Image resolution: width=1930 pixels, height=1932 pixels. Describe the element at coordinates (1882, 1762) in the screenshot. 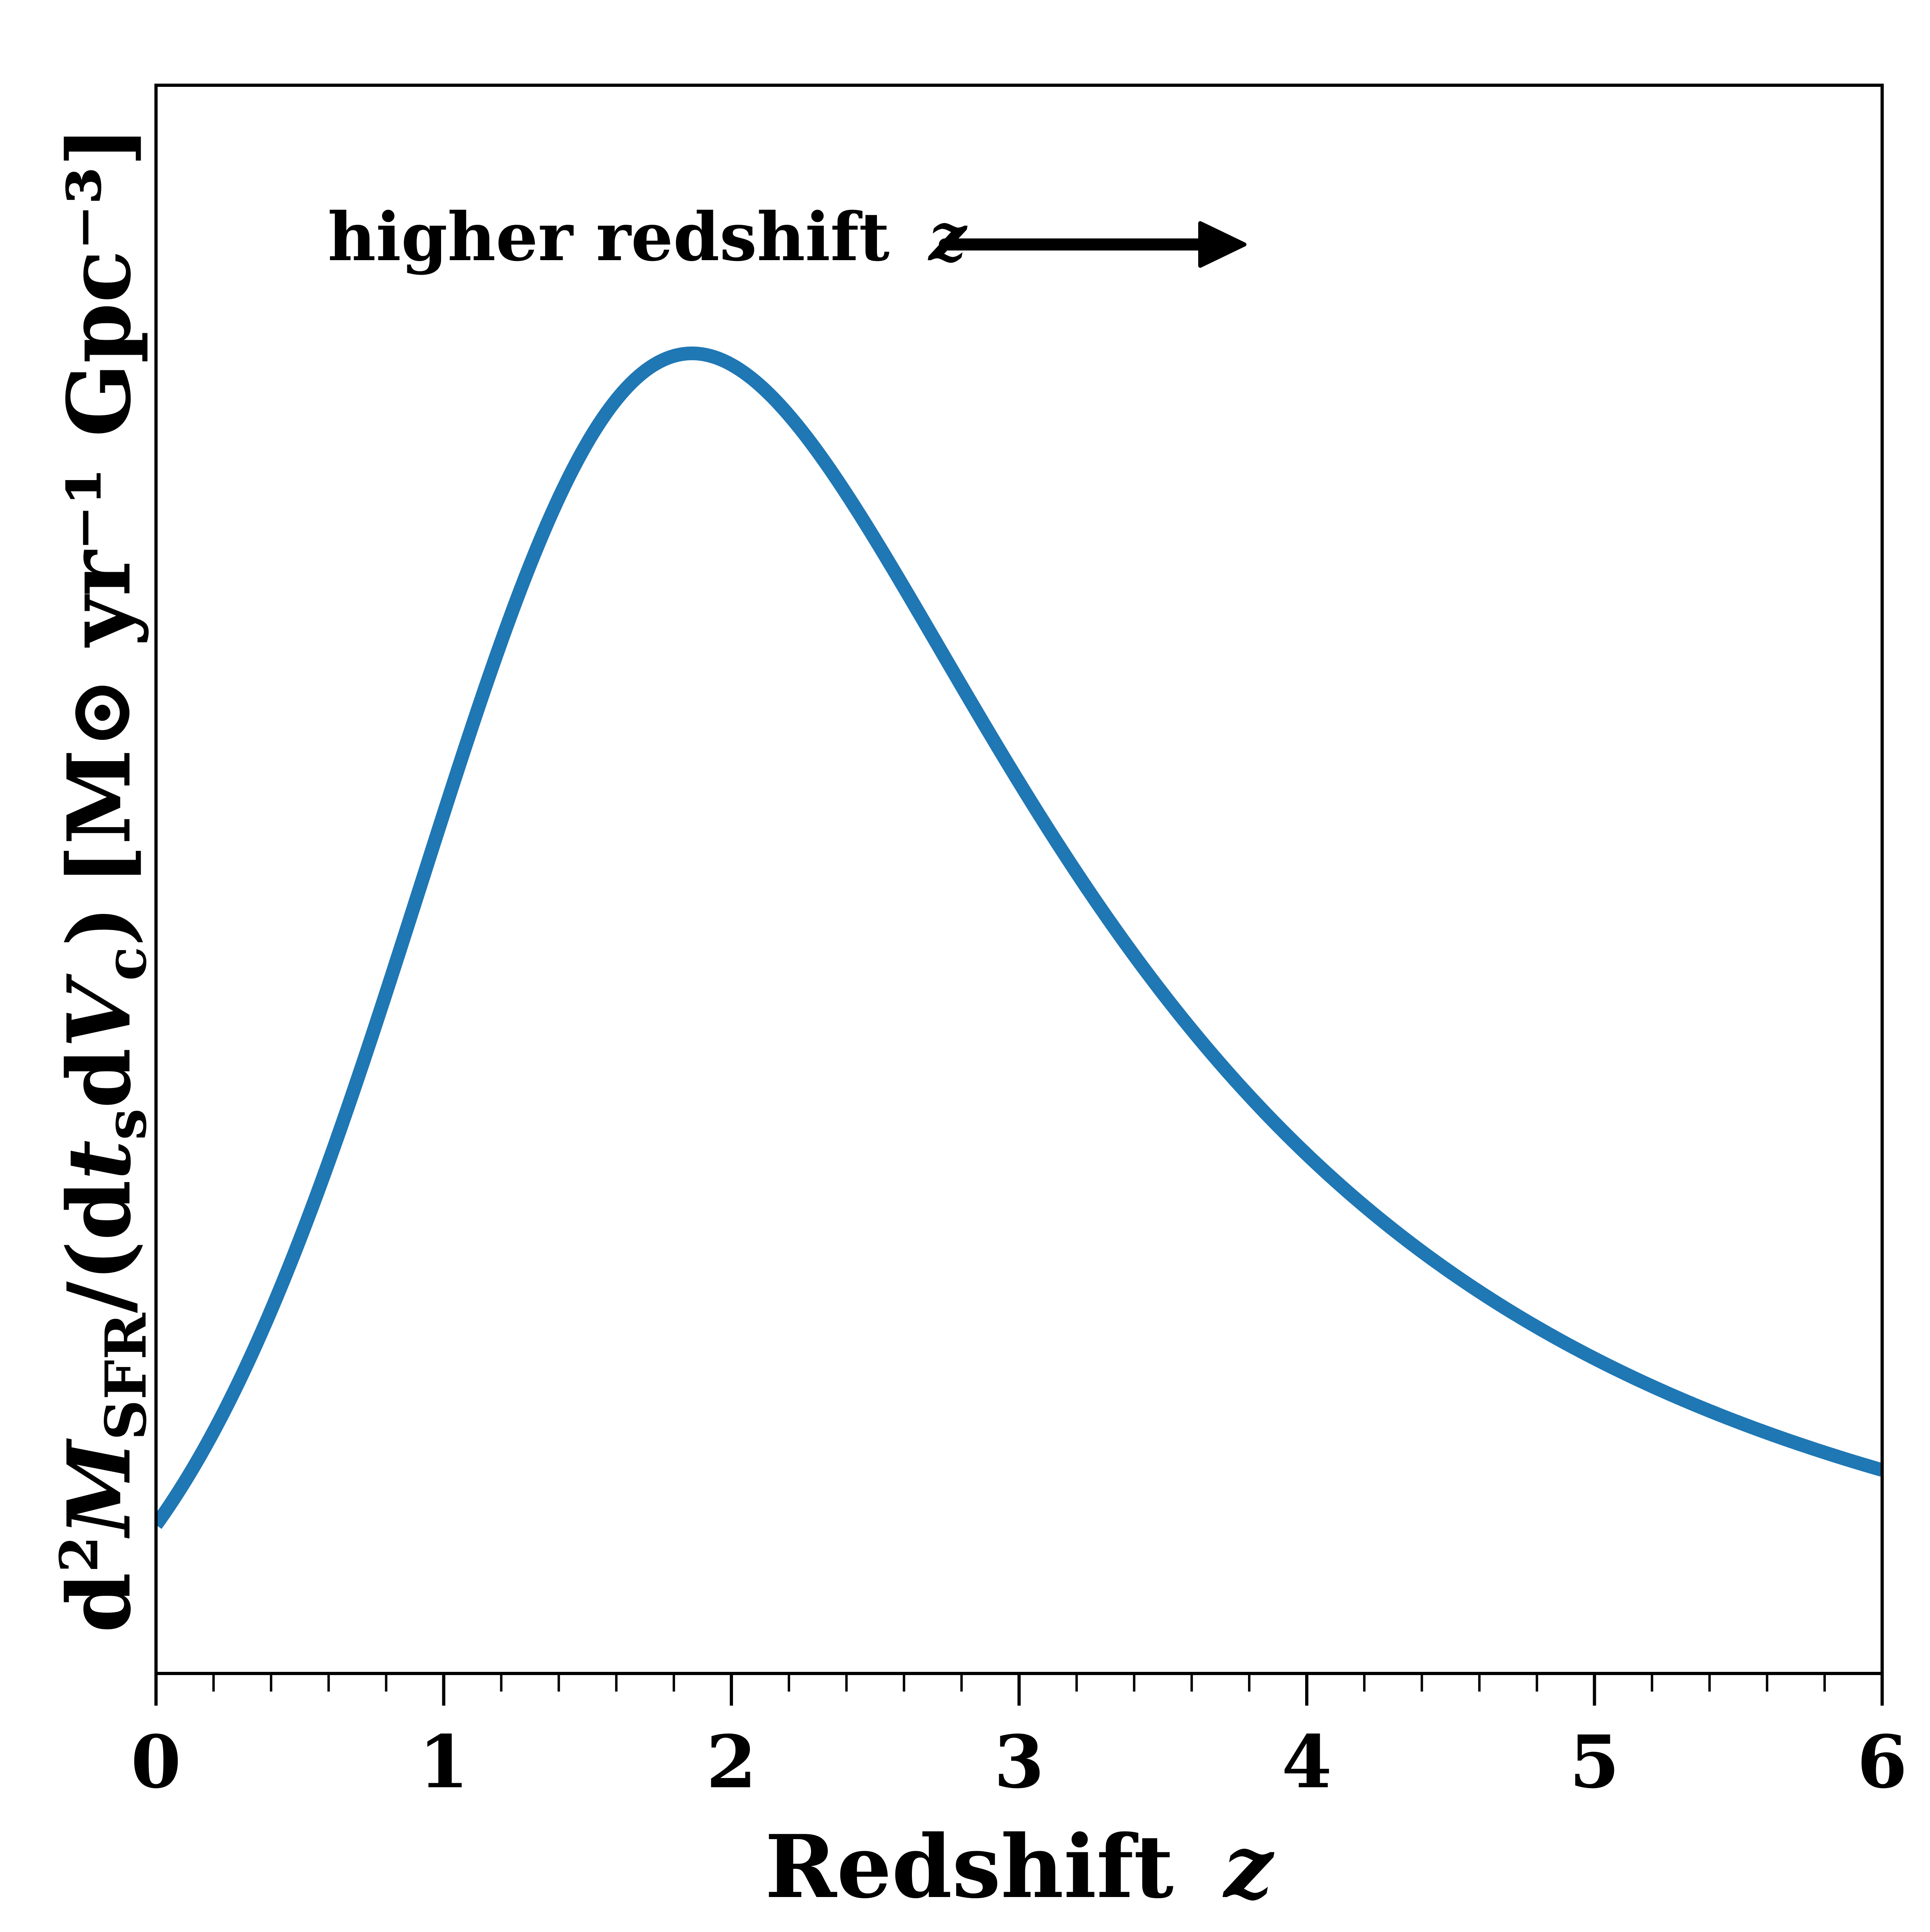

I see `x-tick-label: 6` at that location.